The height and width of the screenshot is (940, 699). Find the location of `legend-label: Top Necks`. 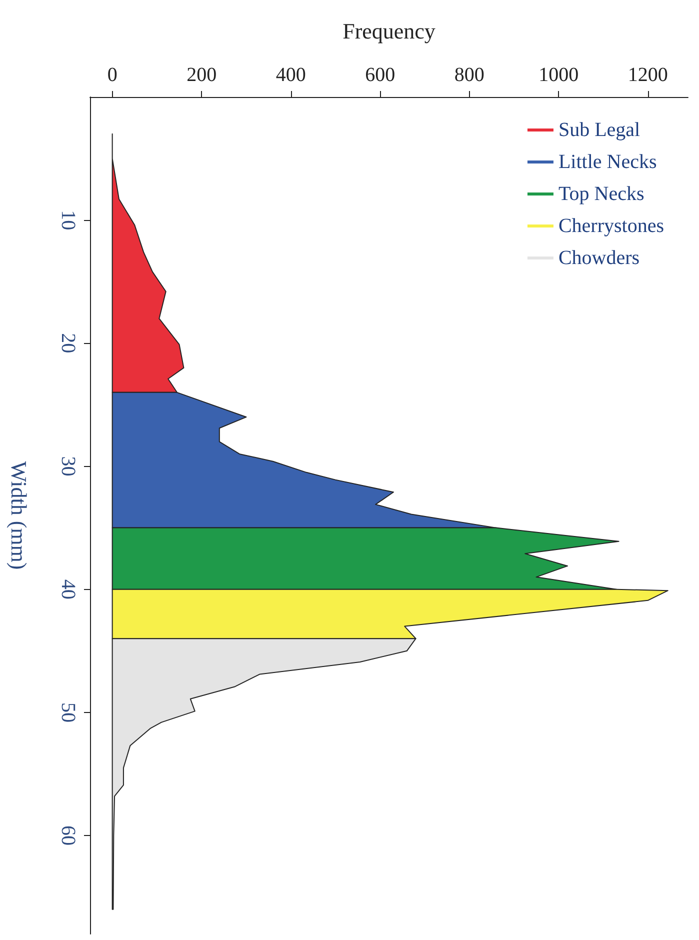

legend-label: Top Necks is located at coordinates (601, 194).